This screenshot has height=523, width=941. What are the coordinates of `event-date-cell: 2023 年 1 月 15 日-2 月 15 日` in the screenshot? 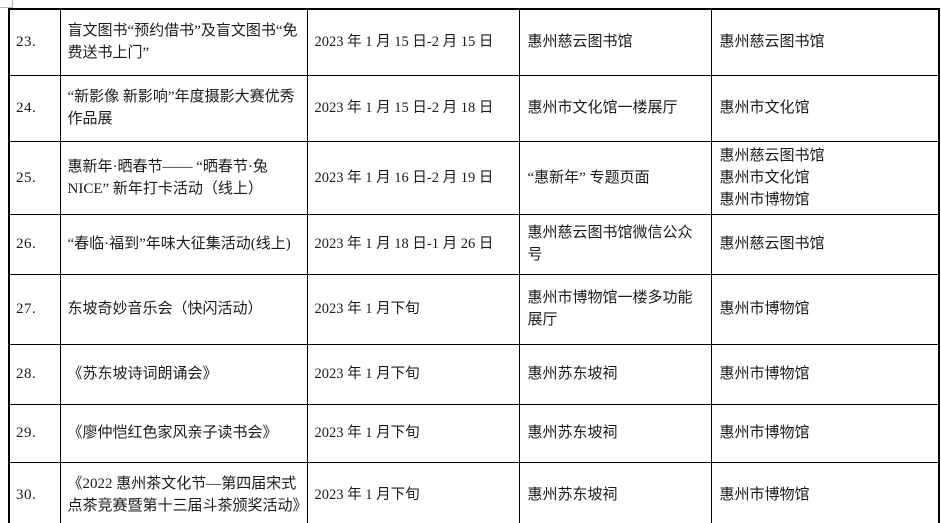 It's located at (413, 42).